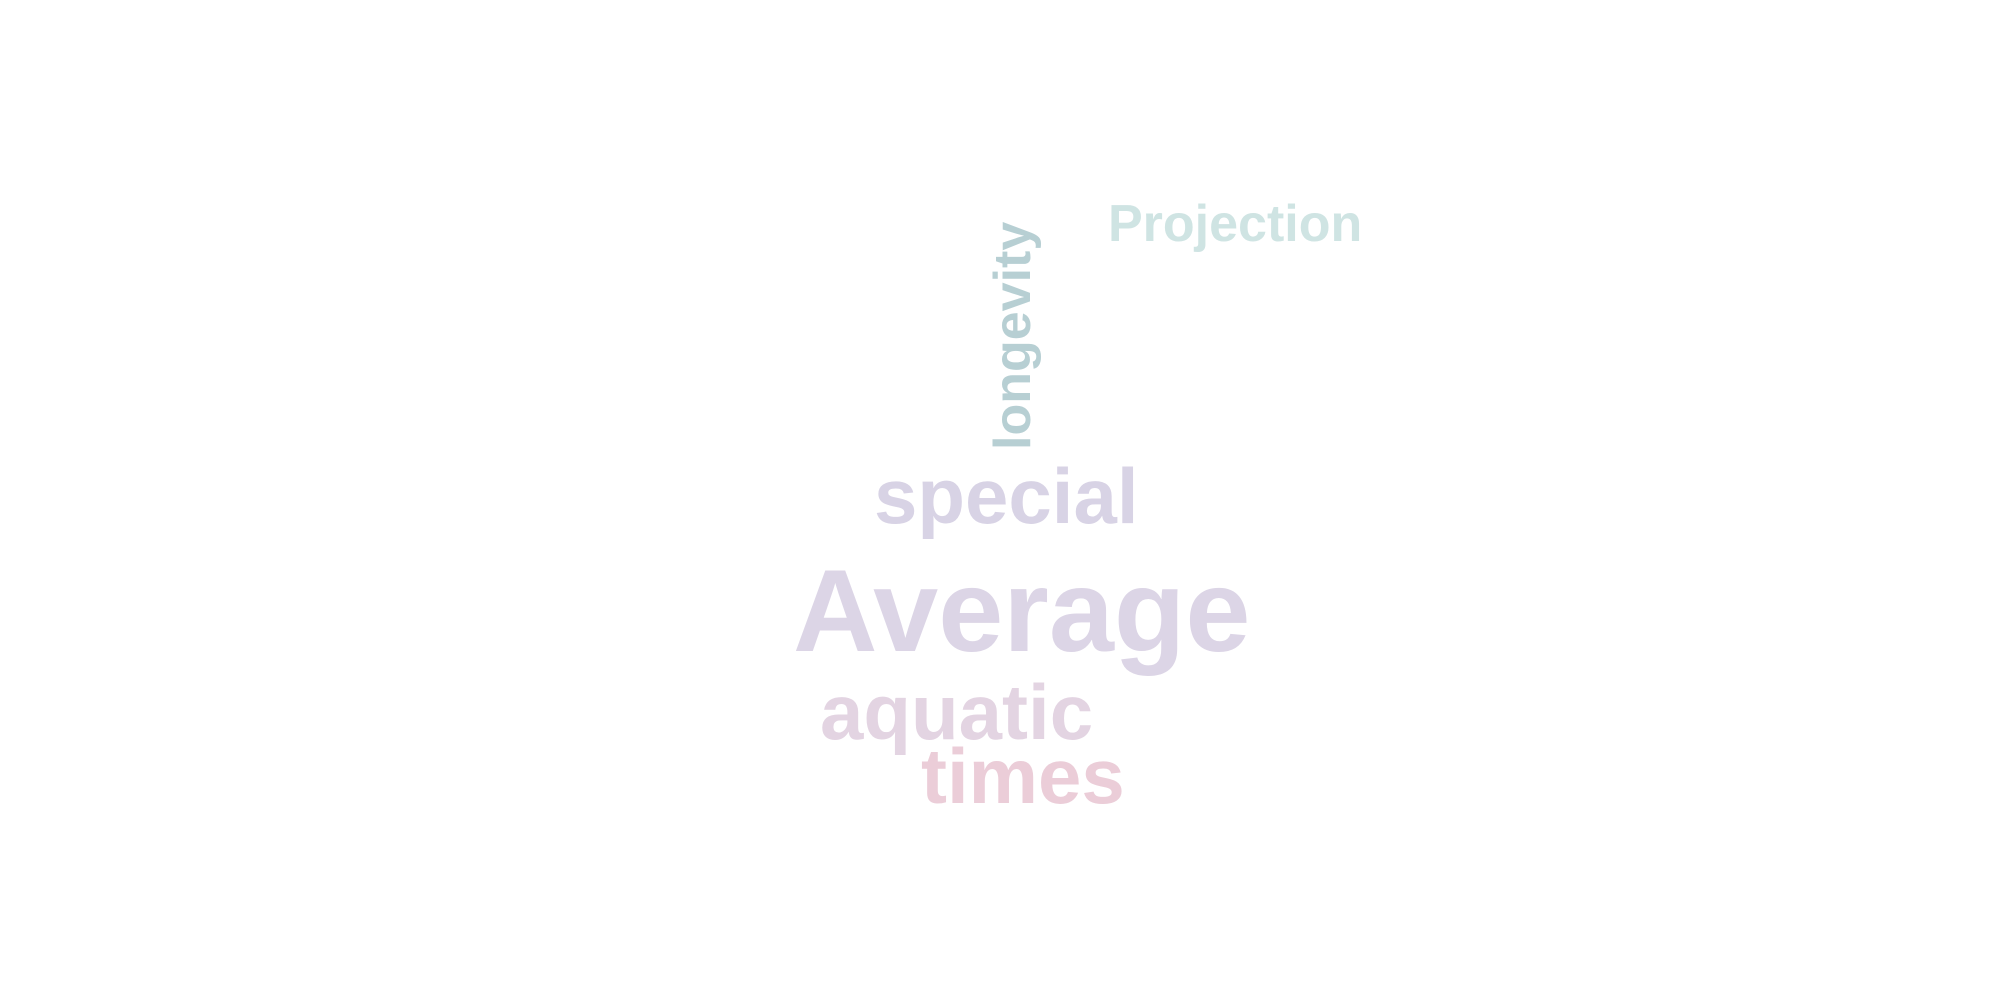  Describe the element at coordinates (957, 712) in the screenshot. I see `word-aquatic: aquatic` at that location.